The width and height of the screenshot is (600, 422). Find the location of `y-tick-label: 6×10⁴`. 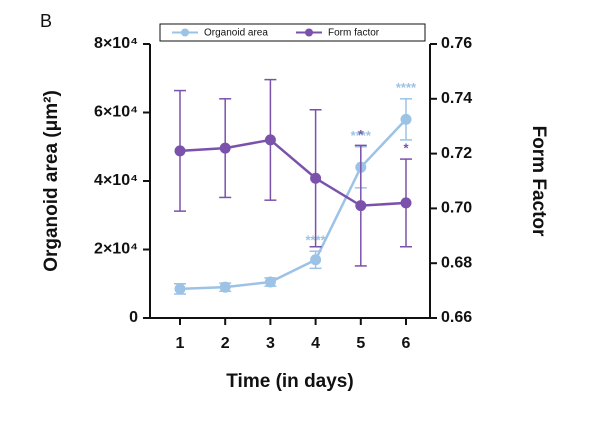

y-tick-label: 6×10⁴ is located at coordinates (116, 112).